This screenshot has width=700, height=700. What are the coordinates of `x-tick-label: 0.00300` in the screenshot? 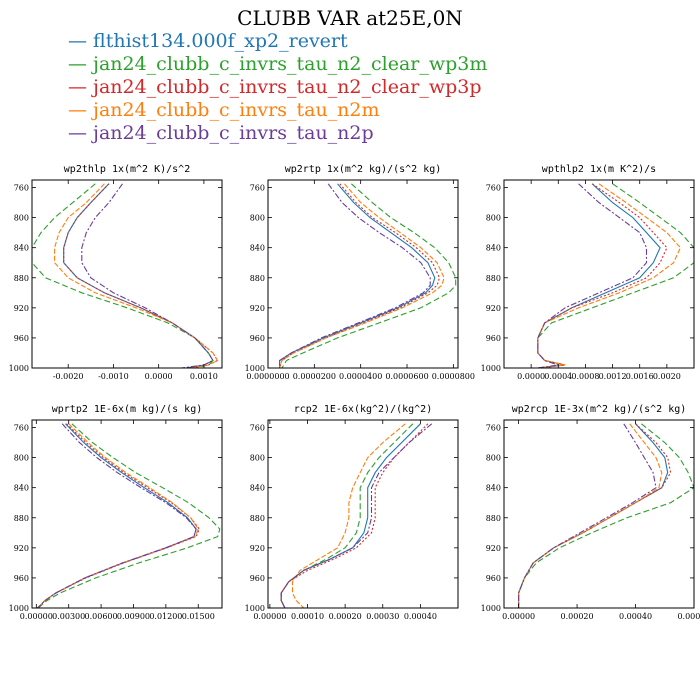 It's located at (68, 616).